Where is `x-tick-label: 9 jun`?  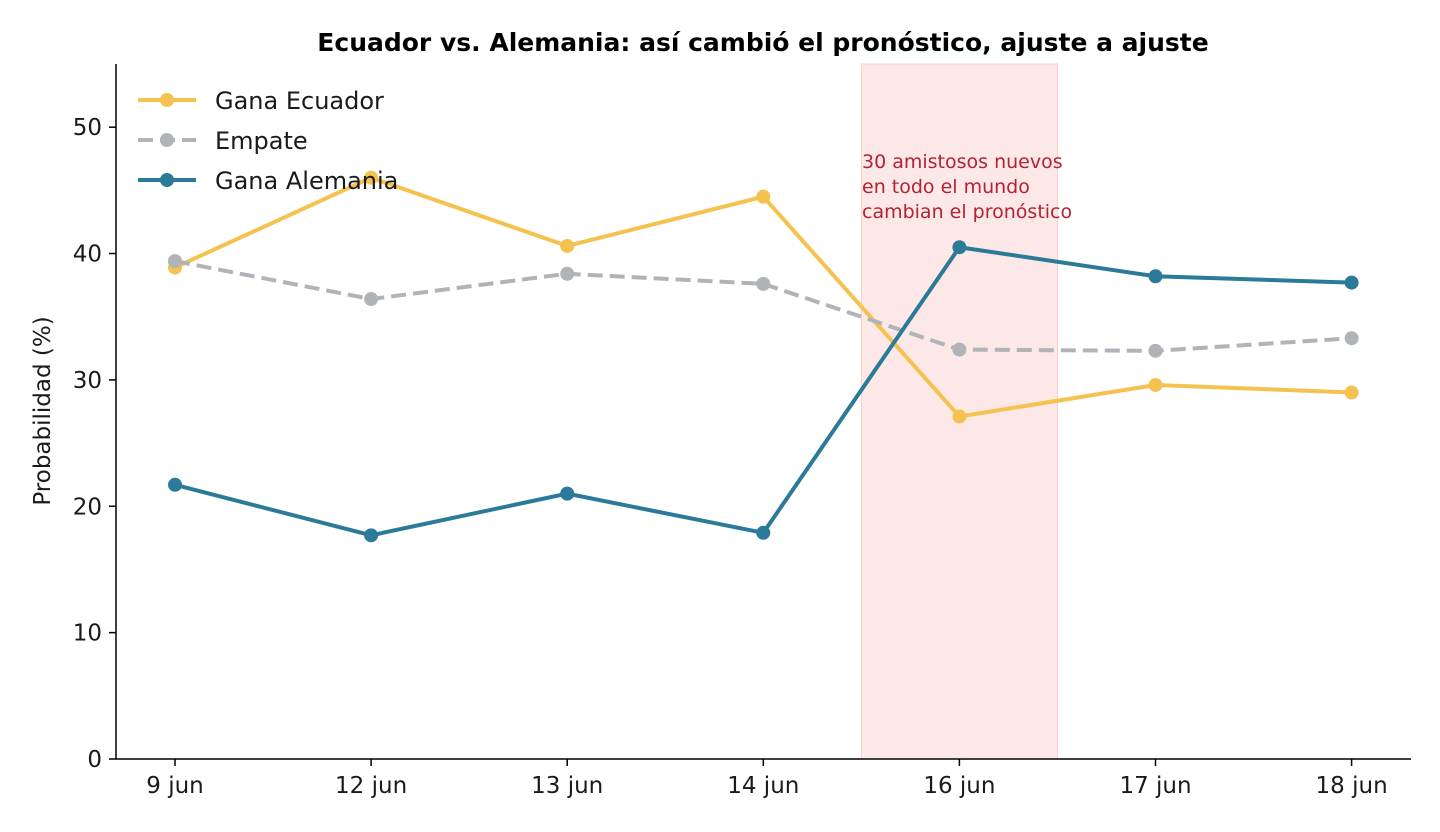
x-tick-label: 9 jun is located at coordinates (175, 786).